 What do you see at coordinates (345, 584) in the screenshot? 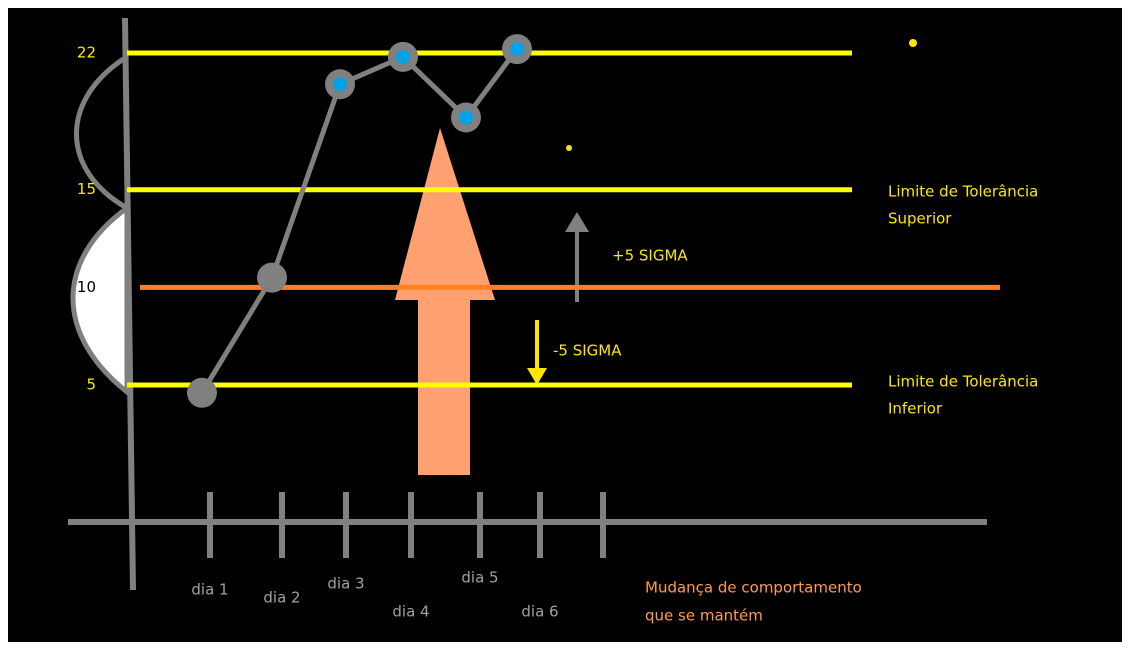
I see `x-tick-label: dia 3` at bounding box center [345, 584].